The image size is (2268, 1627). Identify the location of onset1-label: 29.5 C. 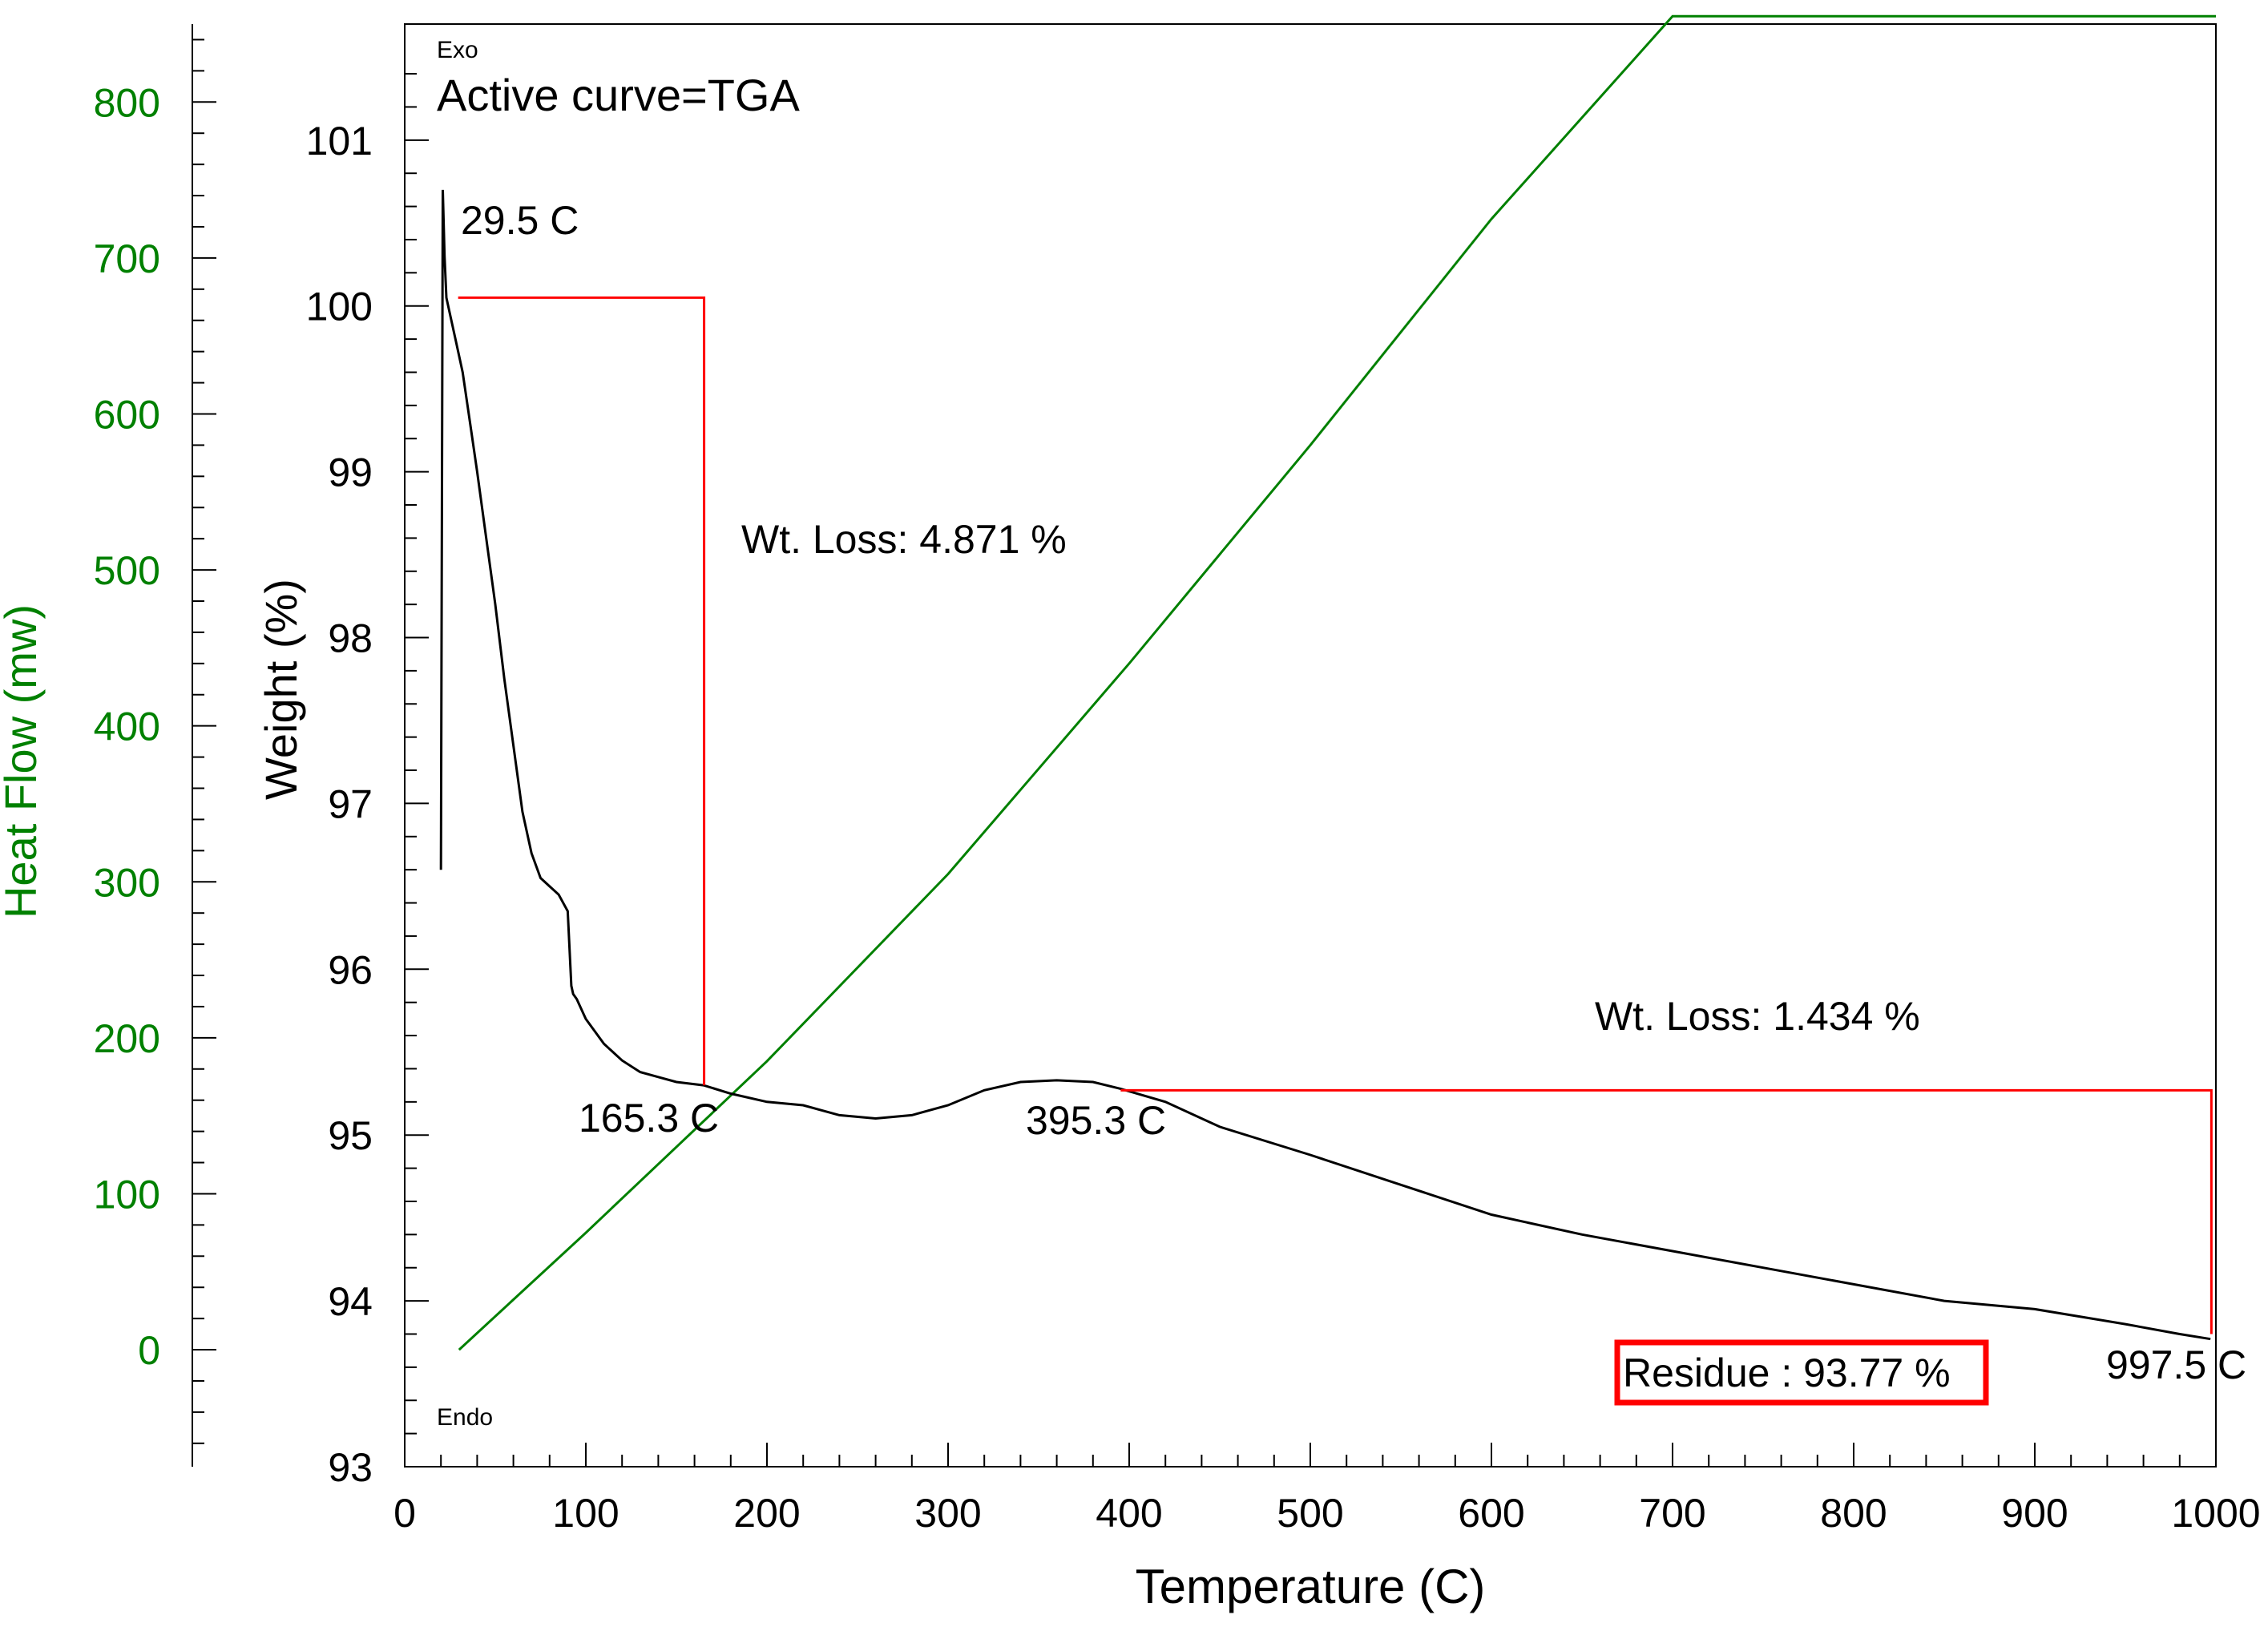
(520, 220).